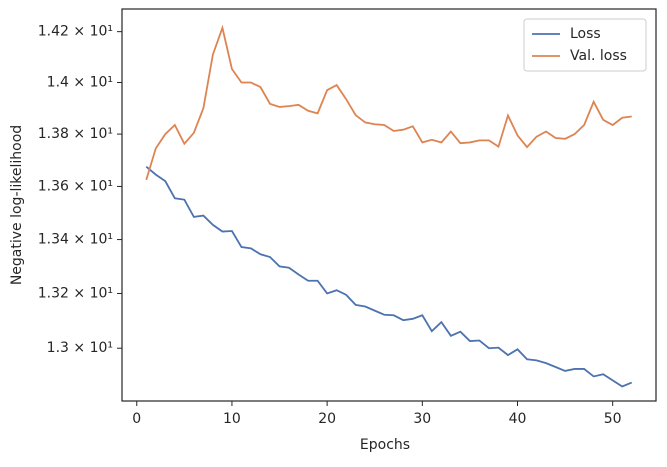  I want to click on x-tick-label: 40, so click(518, 419).